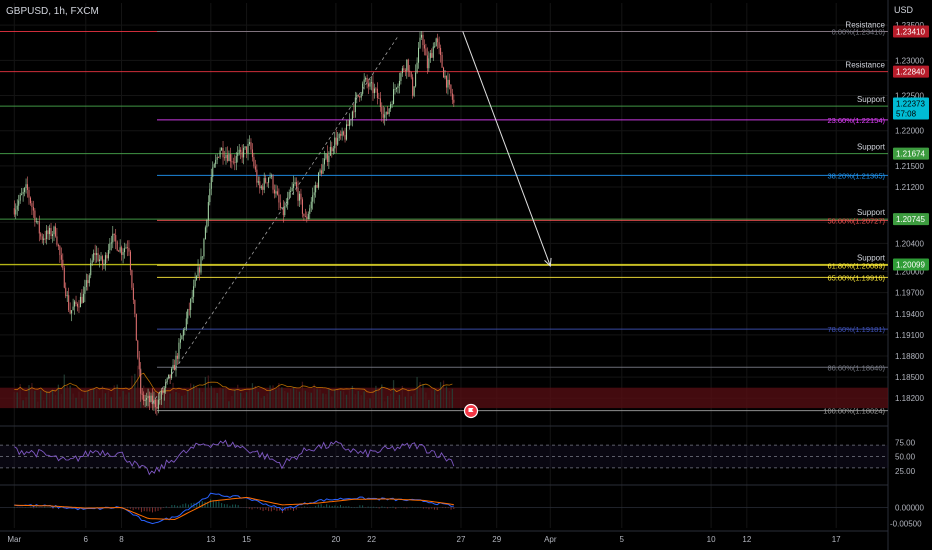  What do you see at coordinates (14, 539) in the screenshot?
I see `time-tick-label: Mar` at bounding box center [14, 539].